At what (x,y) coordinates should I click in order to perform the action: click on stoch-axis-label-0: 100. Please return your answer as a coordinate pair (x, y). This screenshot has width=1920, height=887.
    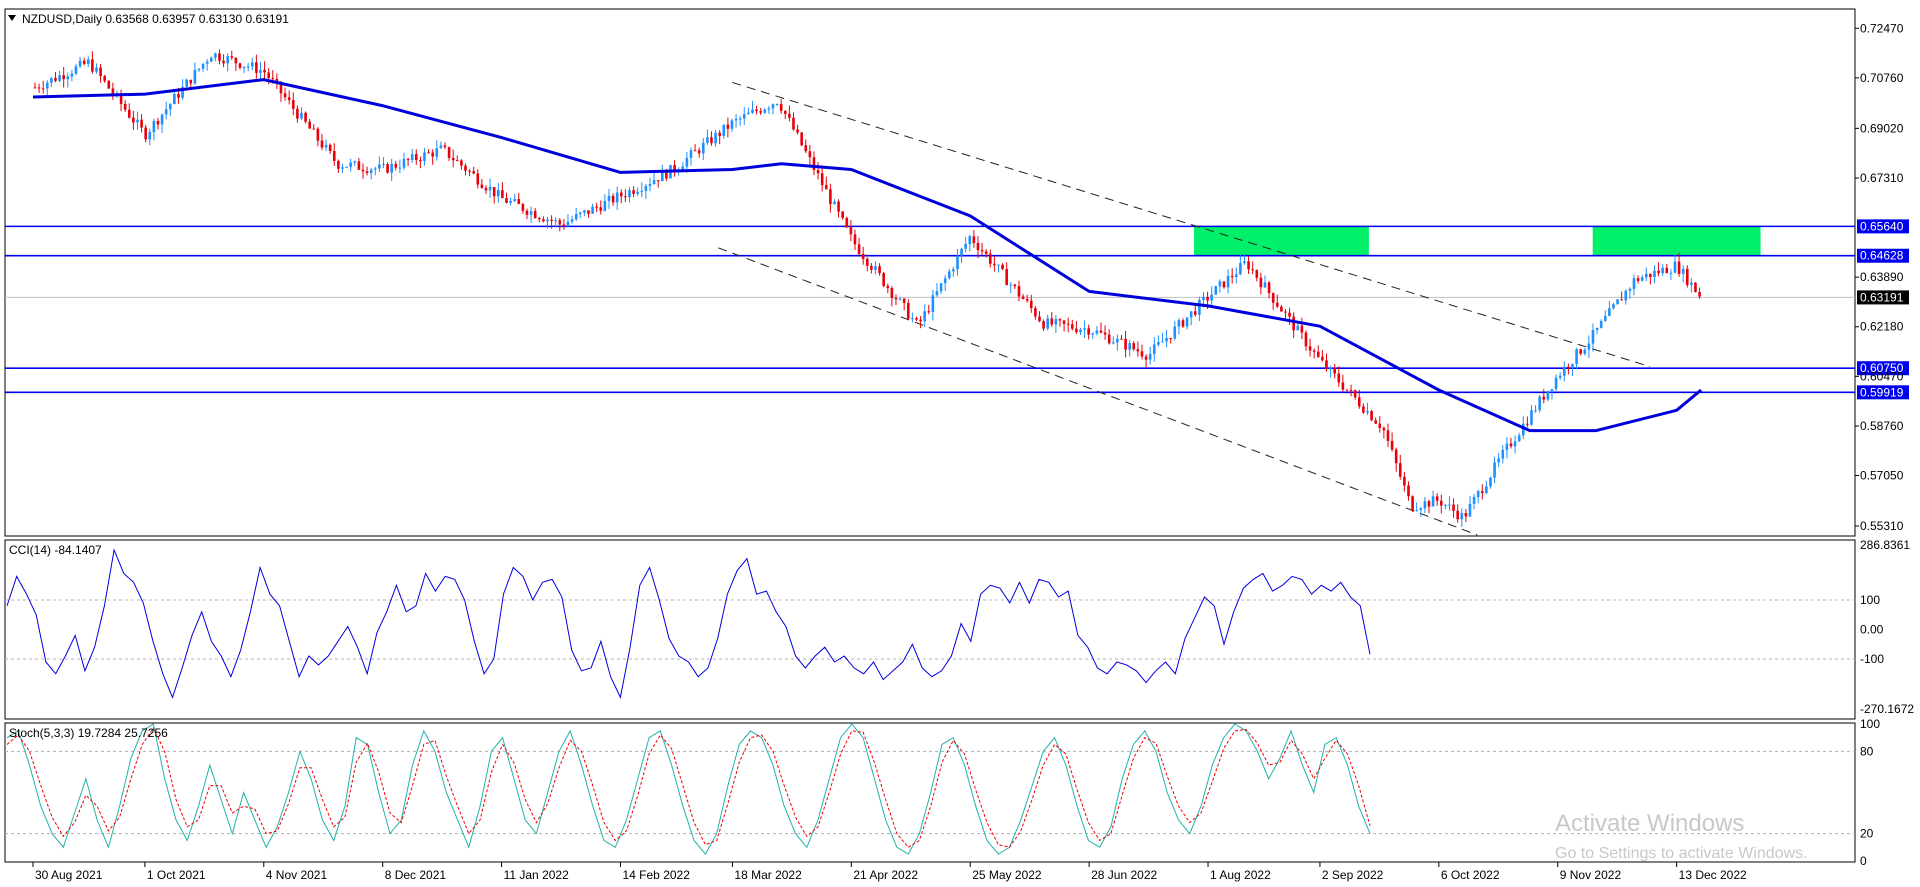
    Looking at the image, I should click on (1870, 724).